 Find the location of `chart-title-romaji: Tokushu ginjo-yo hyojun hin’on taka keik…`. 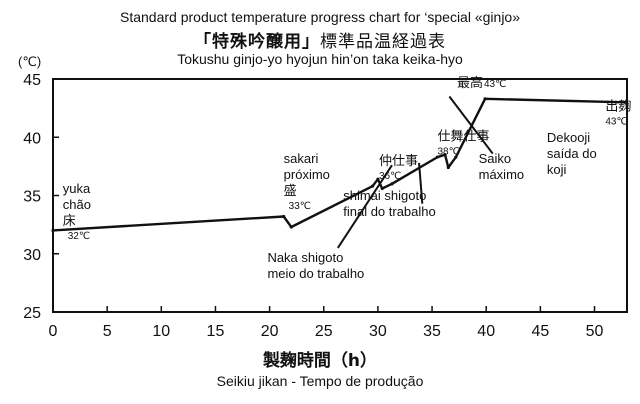

chart-title-romaji: Tokushu ginjo-yo hyojun hin’on taka keik… is located at coordinates (320, 59).